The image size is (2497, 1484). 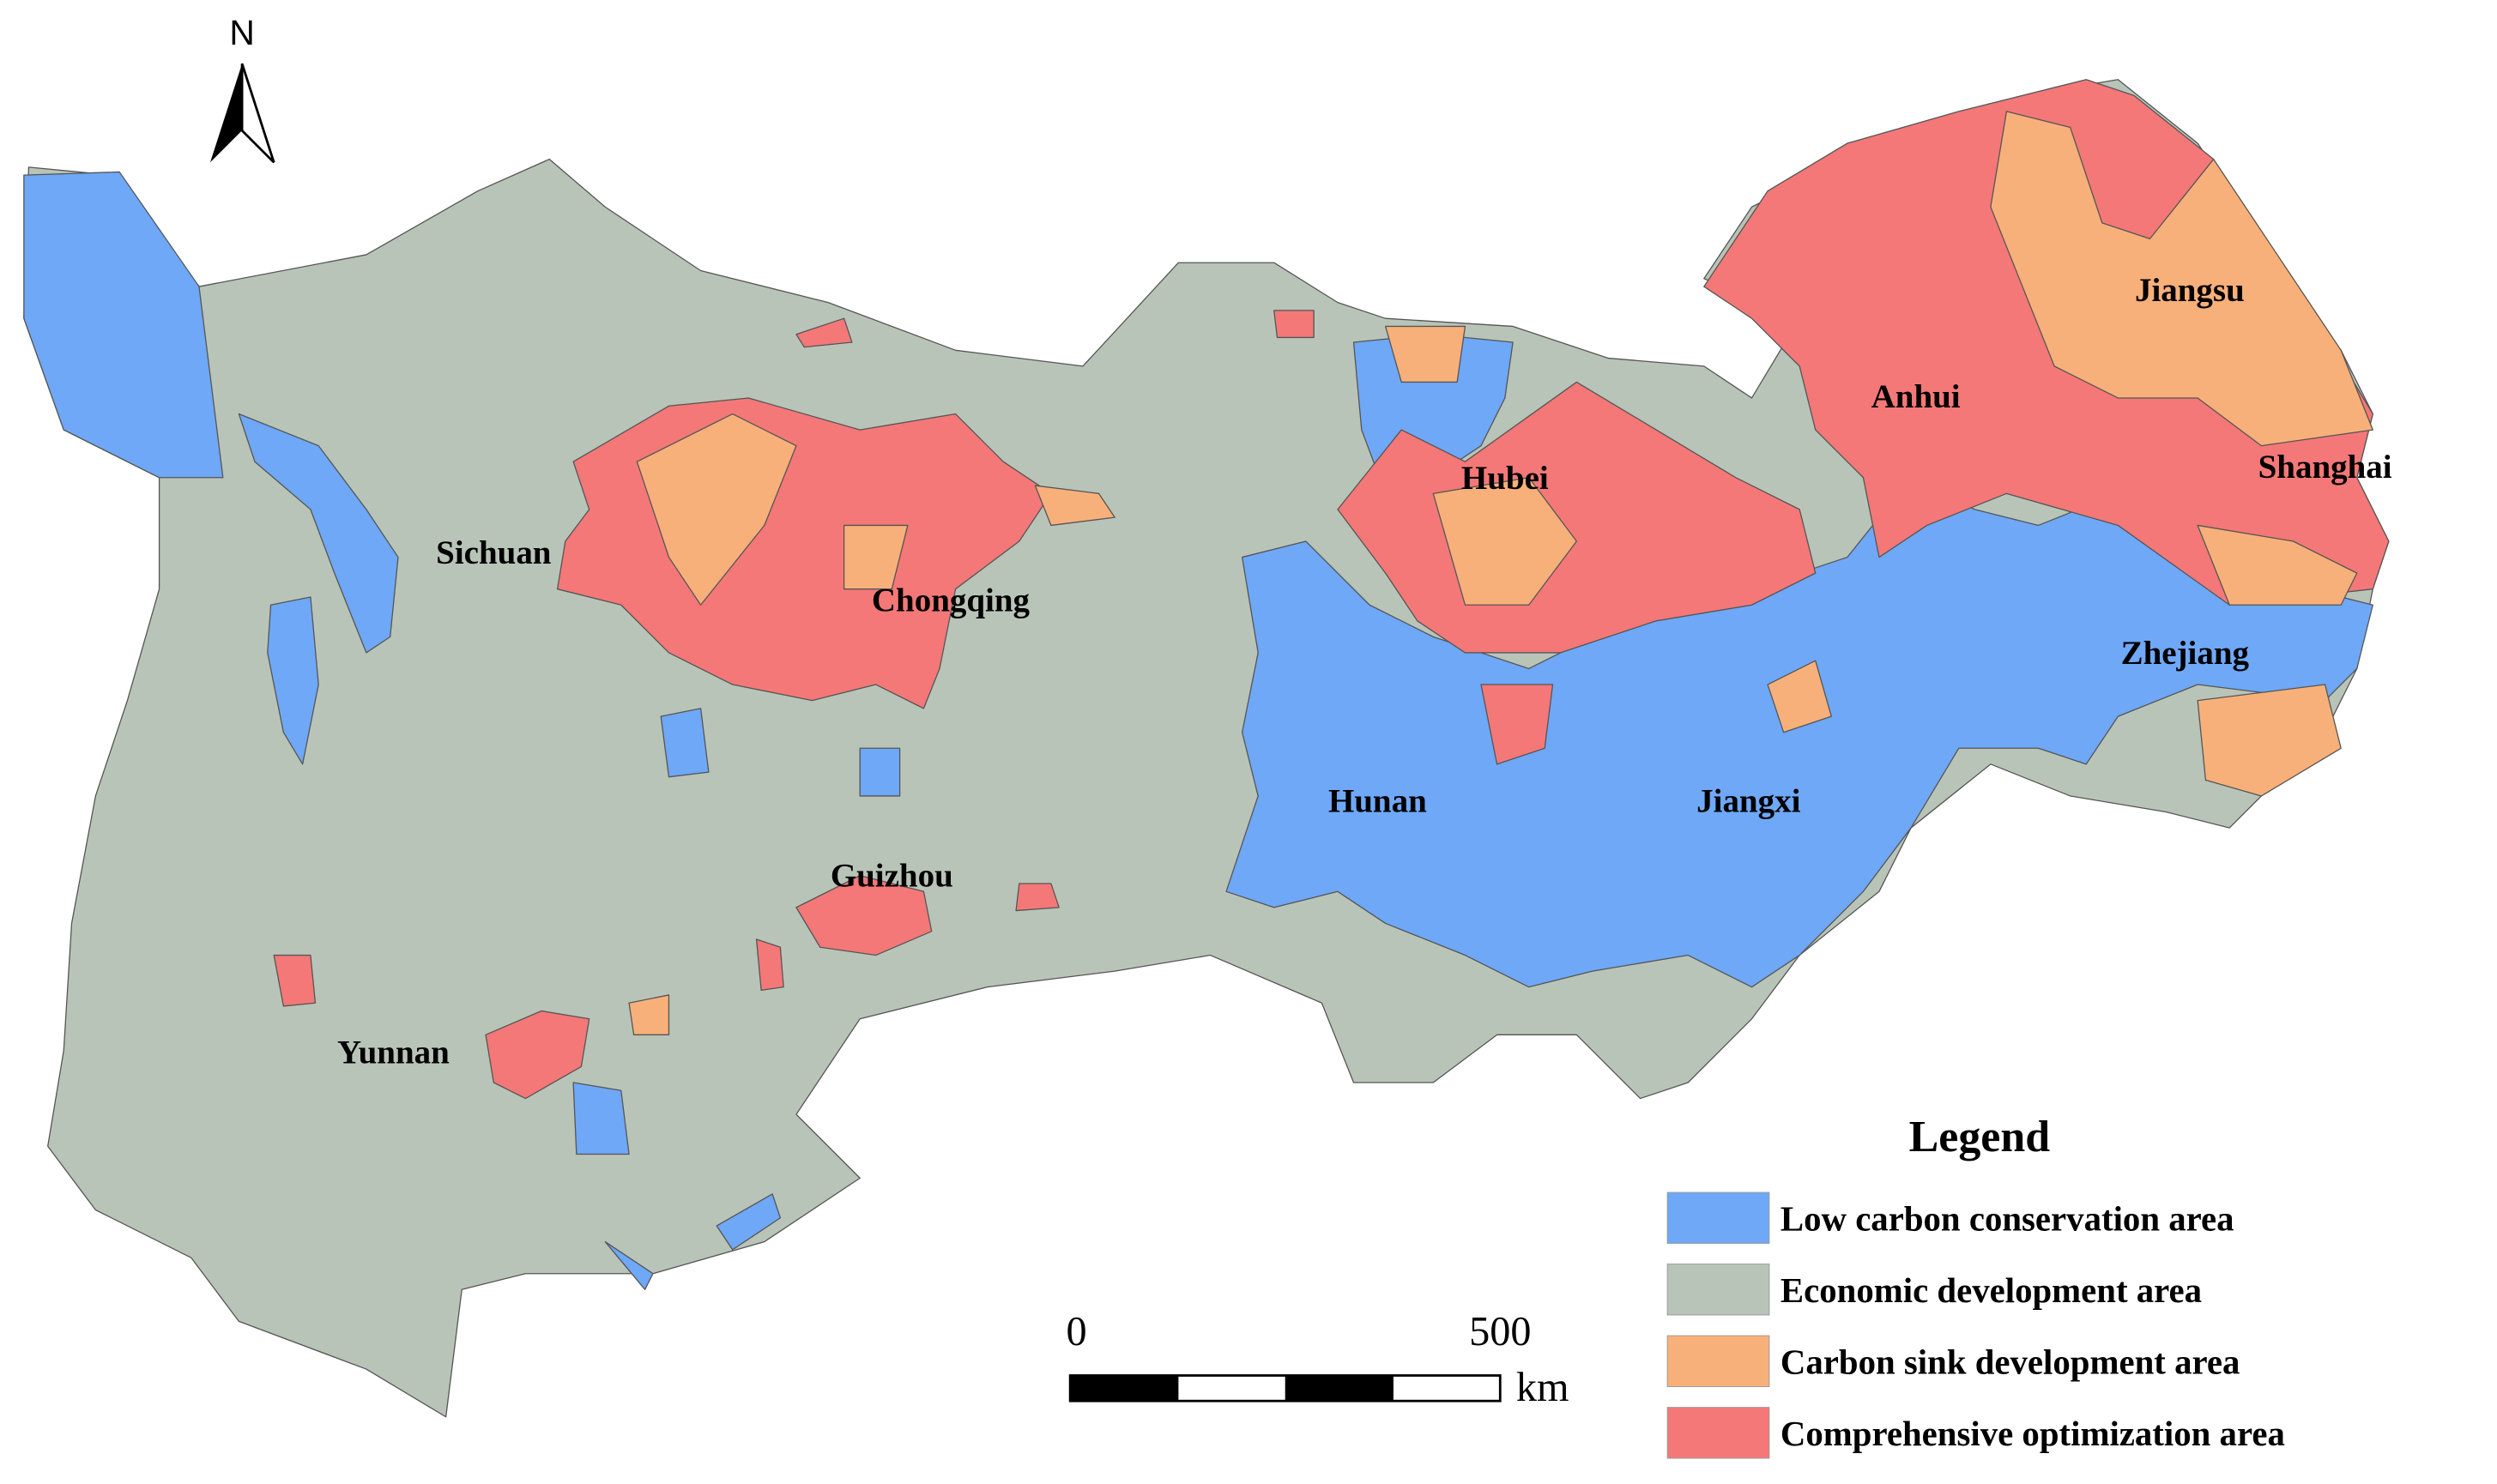 I want to click on north-label: N, so click(x=241, y=32).